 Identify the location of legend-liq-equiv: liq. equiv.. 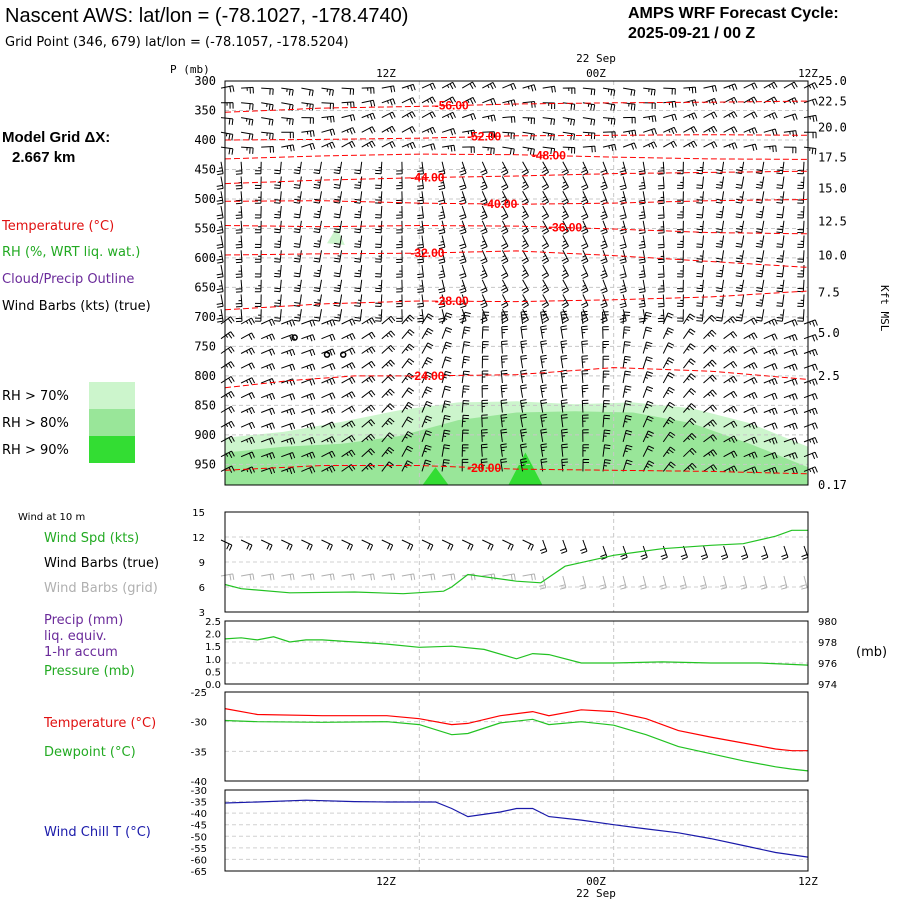
(75, 636).